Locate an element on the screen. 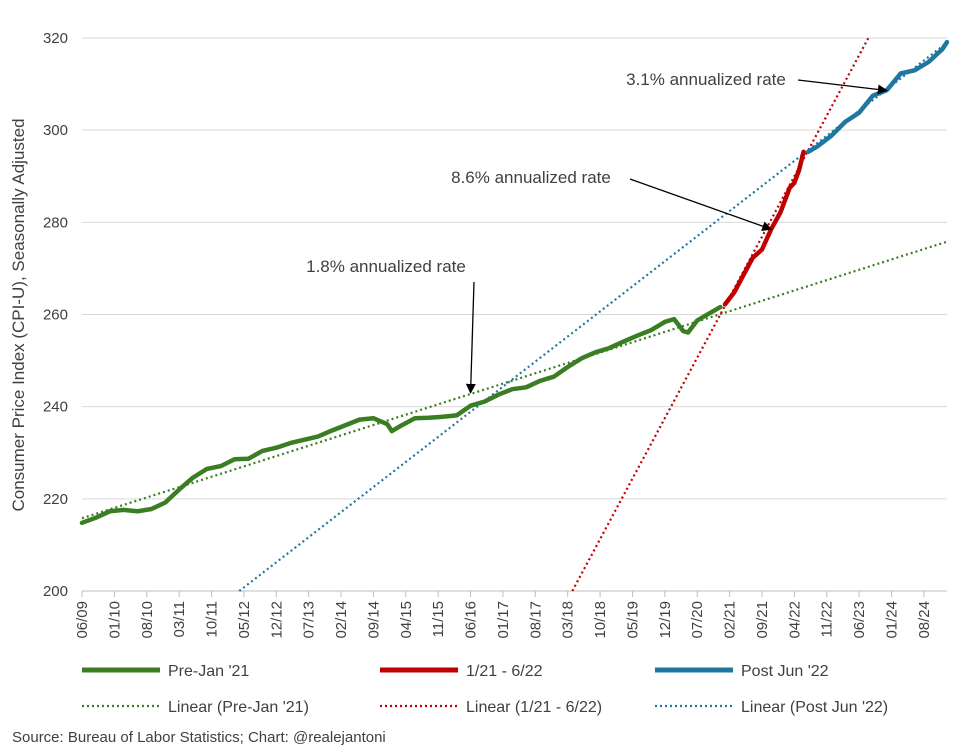  y-tick-label: 200 is located at coordinates (55, 591).